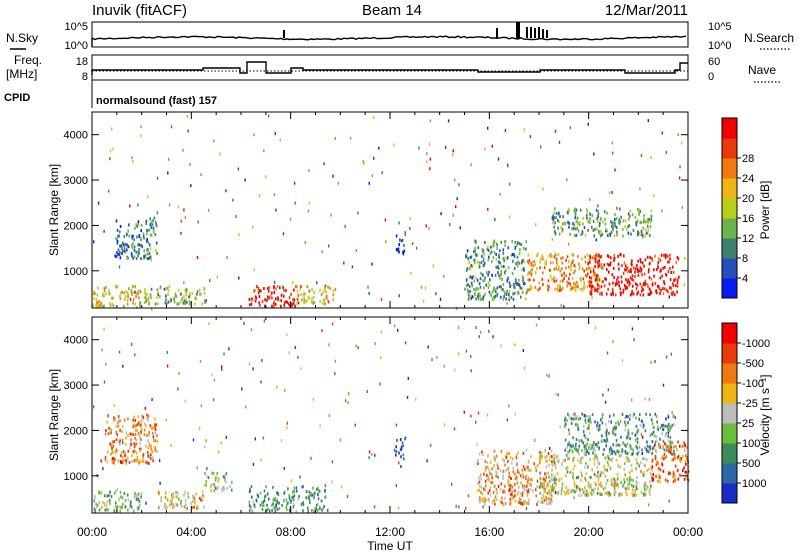 The height and width of the screenshot is (554, 800). I want to click on cpid-text: normalsound (fast) 157, so click(156, 101).